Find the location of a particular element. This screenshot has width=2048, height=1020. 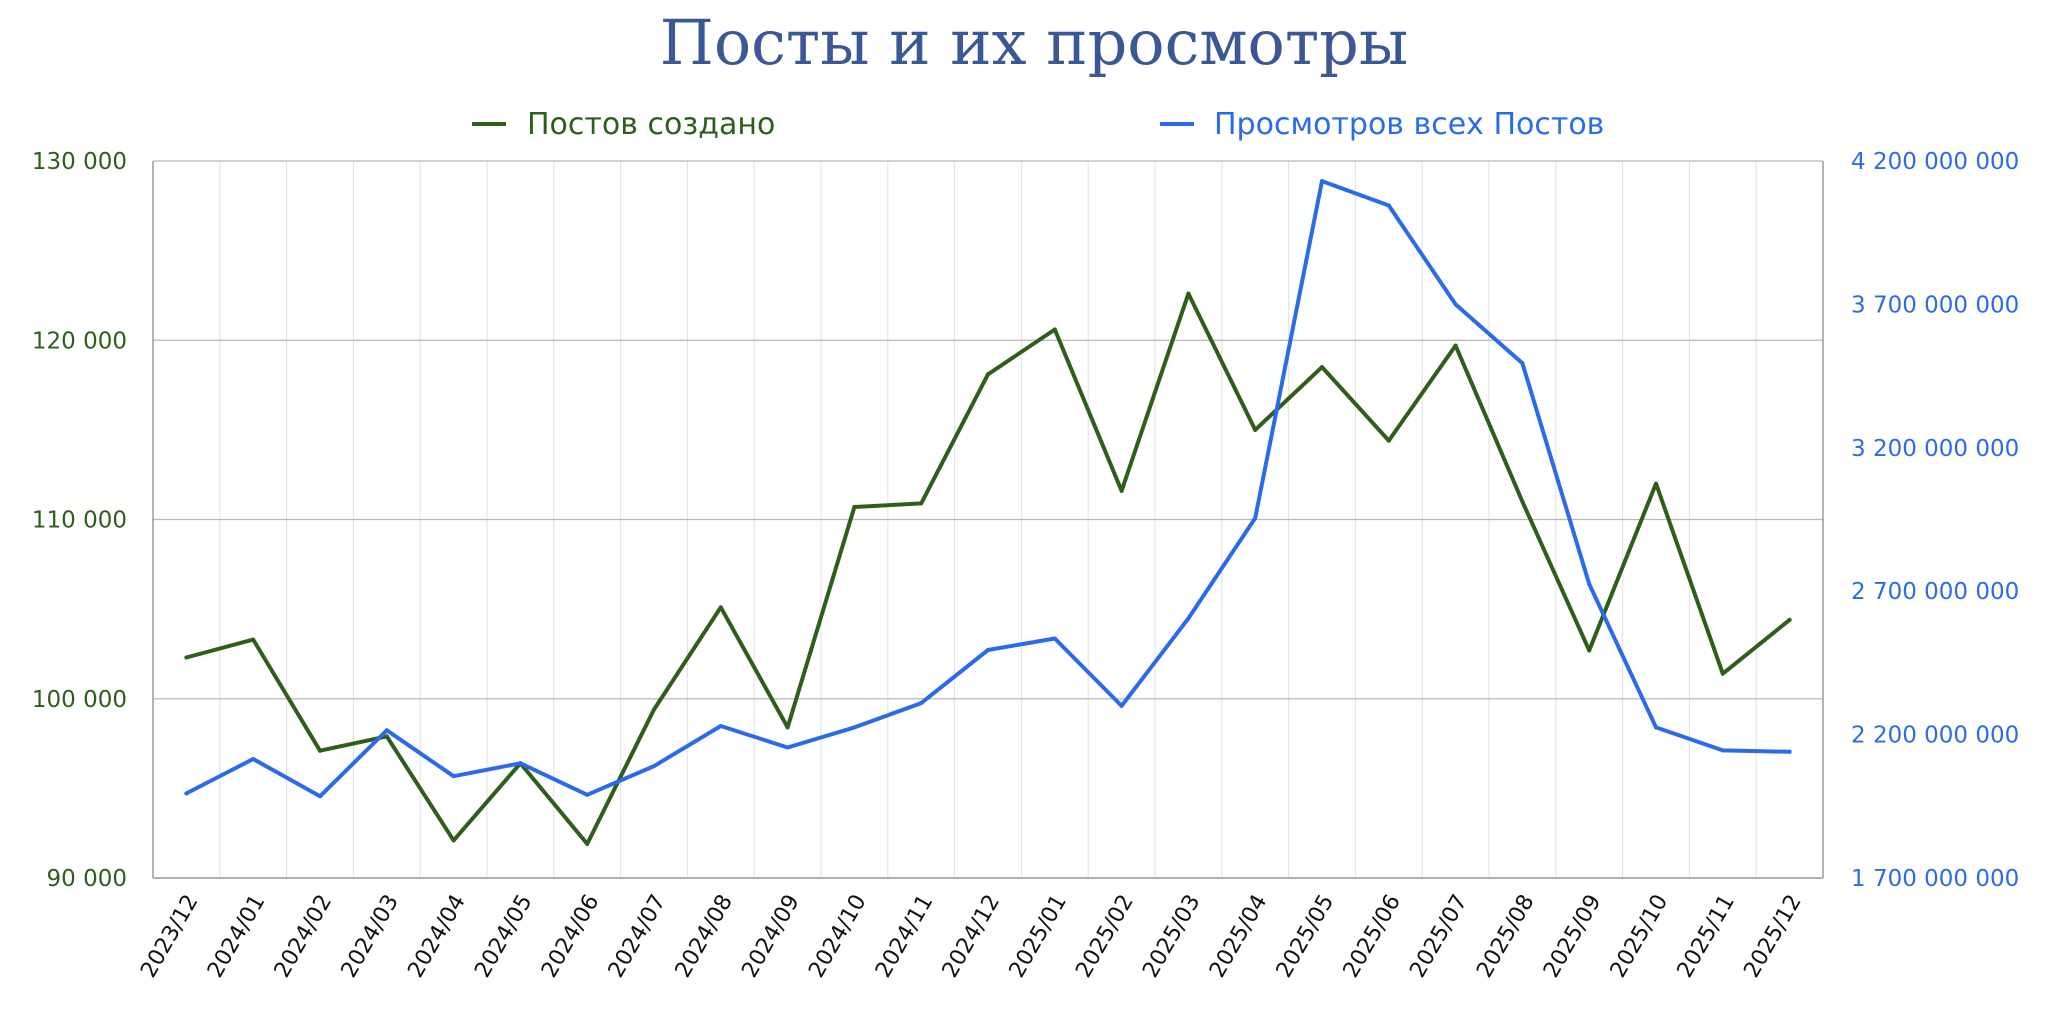

legend-item-posts: Постов создано is located at coordinates (623, 124).